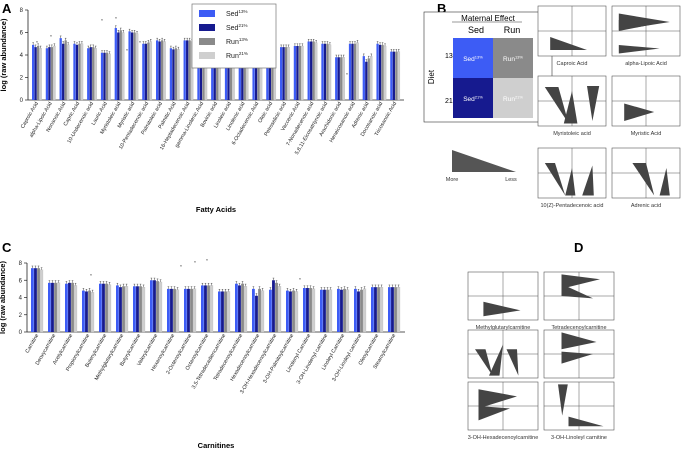  I want to click on key-title: Maternal Effect, so click(488, 18).